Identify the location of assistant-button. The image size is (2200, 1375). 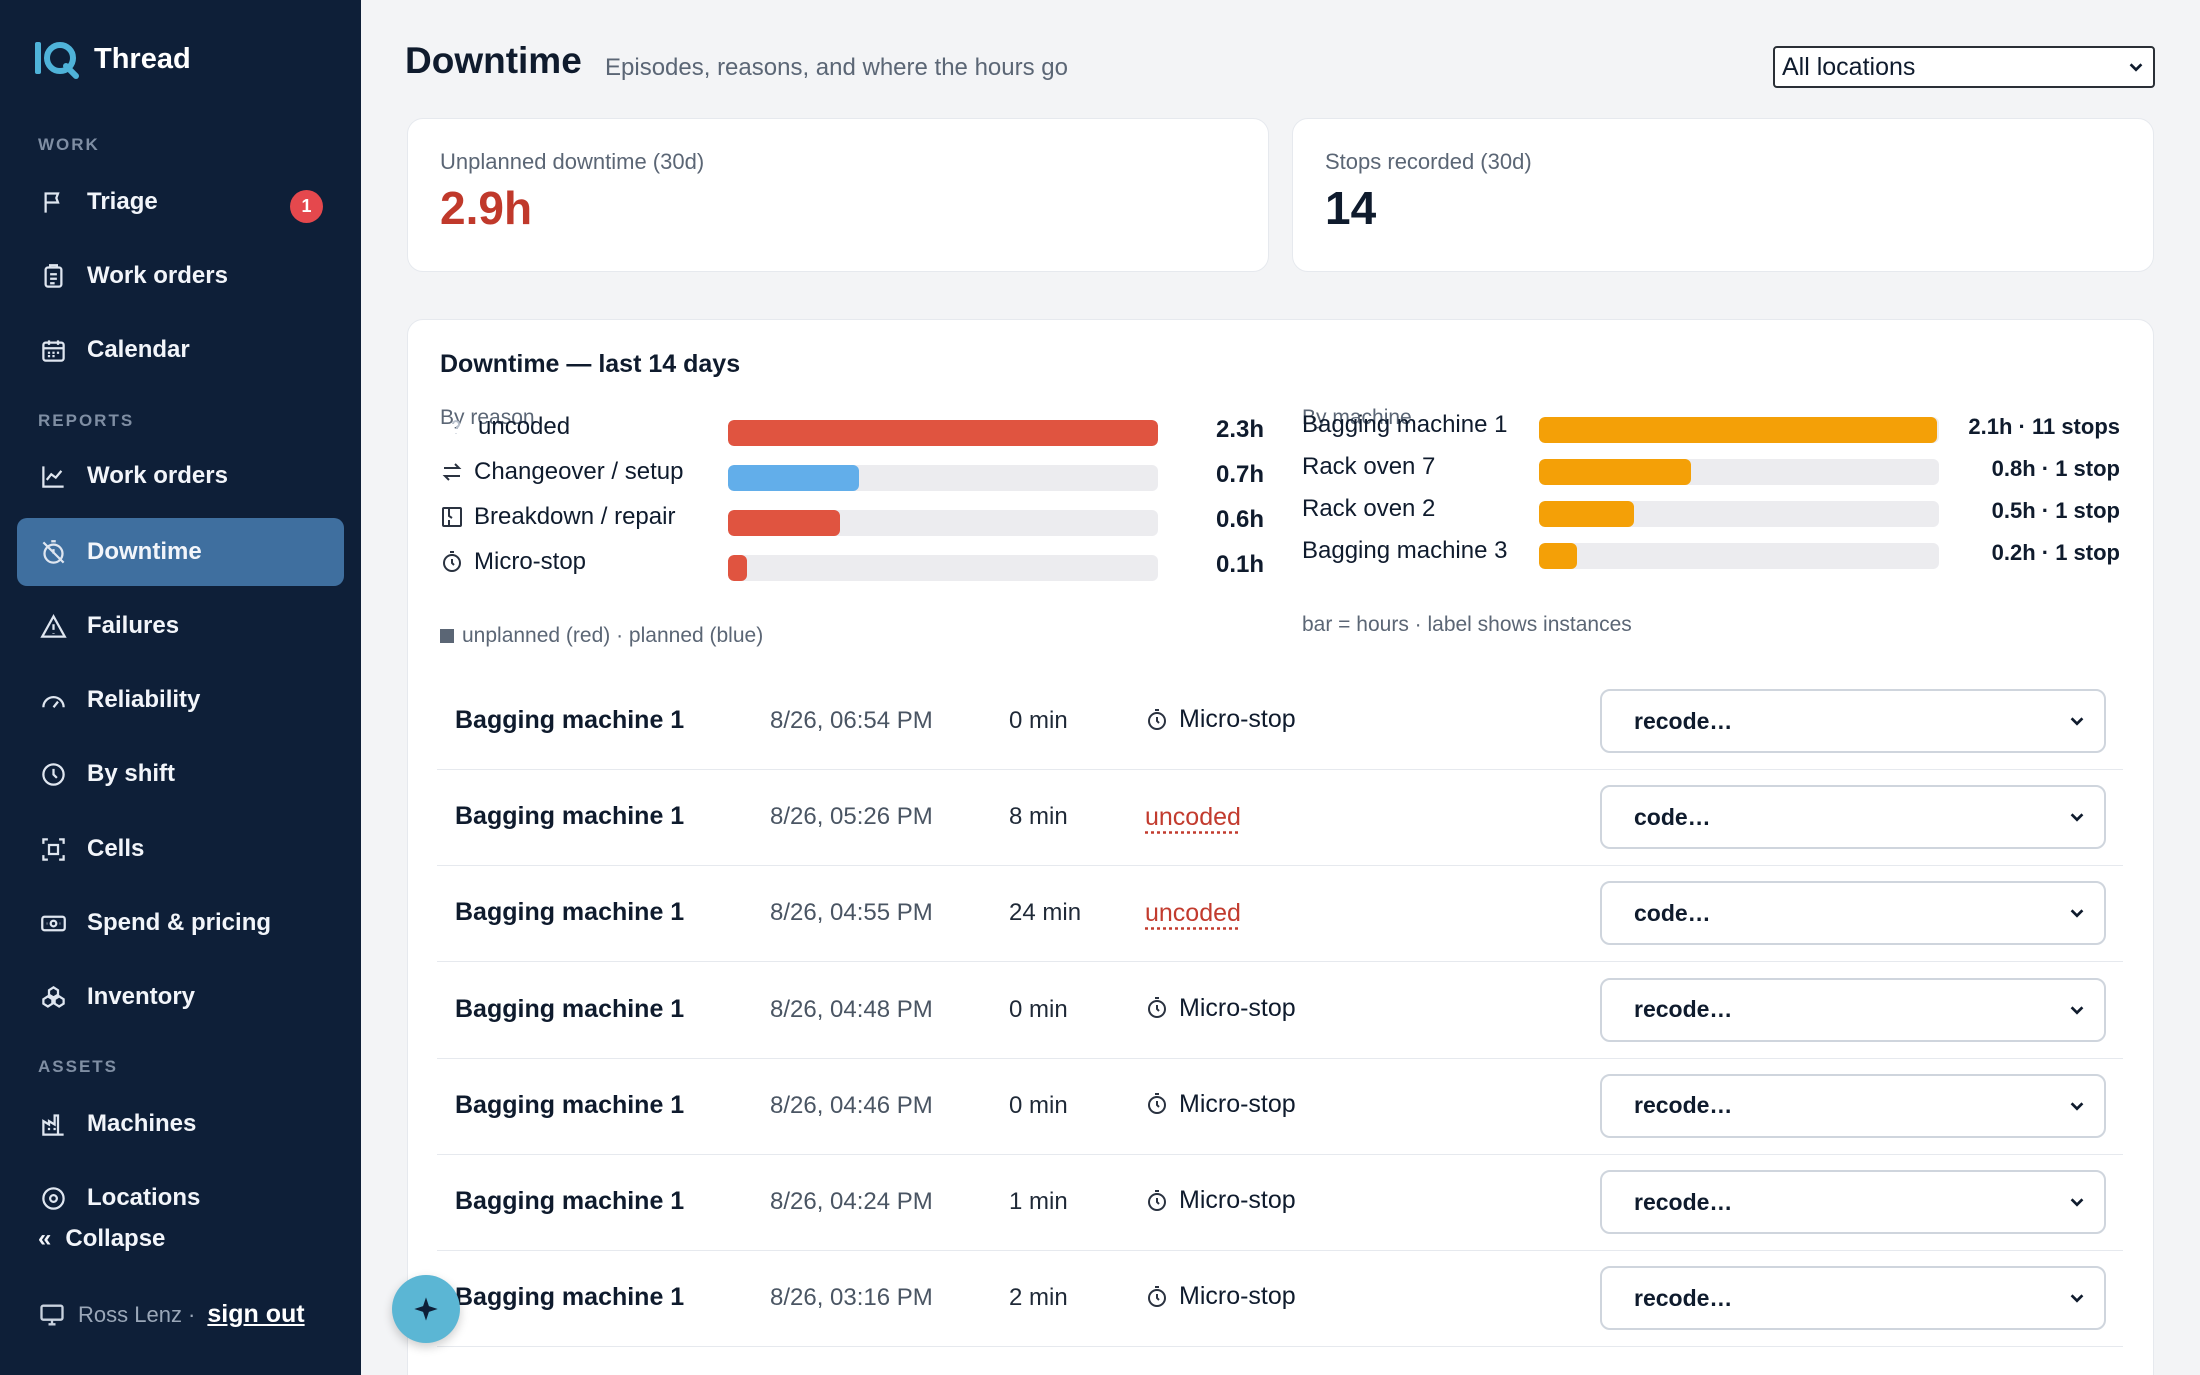
(426, 1309).